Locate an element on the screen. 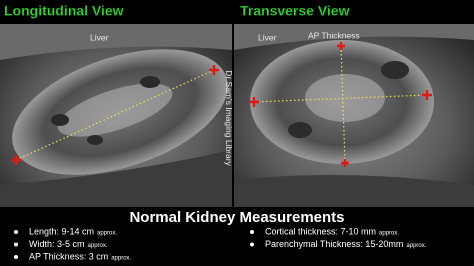  view-title: Transverse View is located at coordinates (295, 11).